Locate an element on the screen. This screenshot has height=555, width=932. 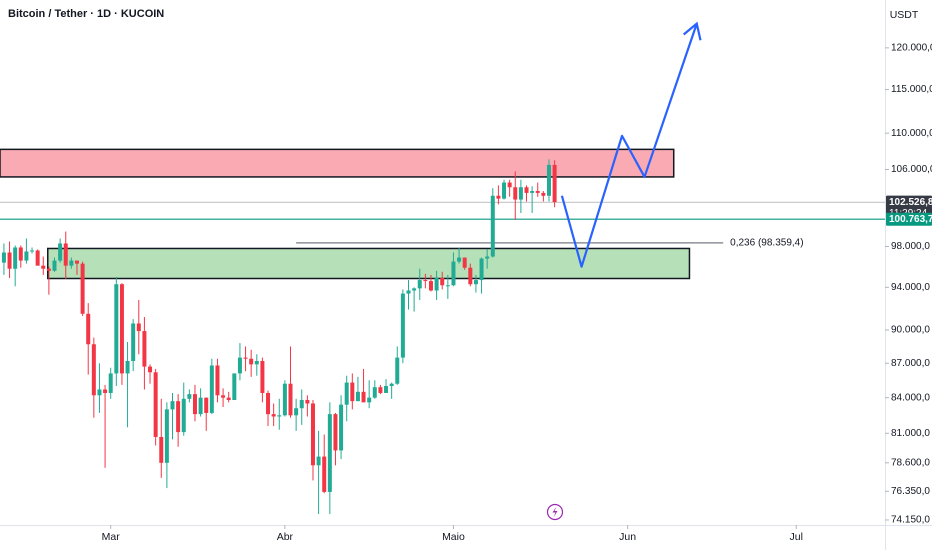
x-tick-label: Mar is located at coordinates (111, 537).